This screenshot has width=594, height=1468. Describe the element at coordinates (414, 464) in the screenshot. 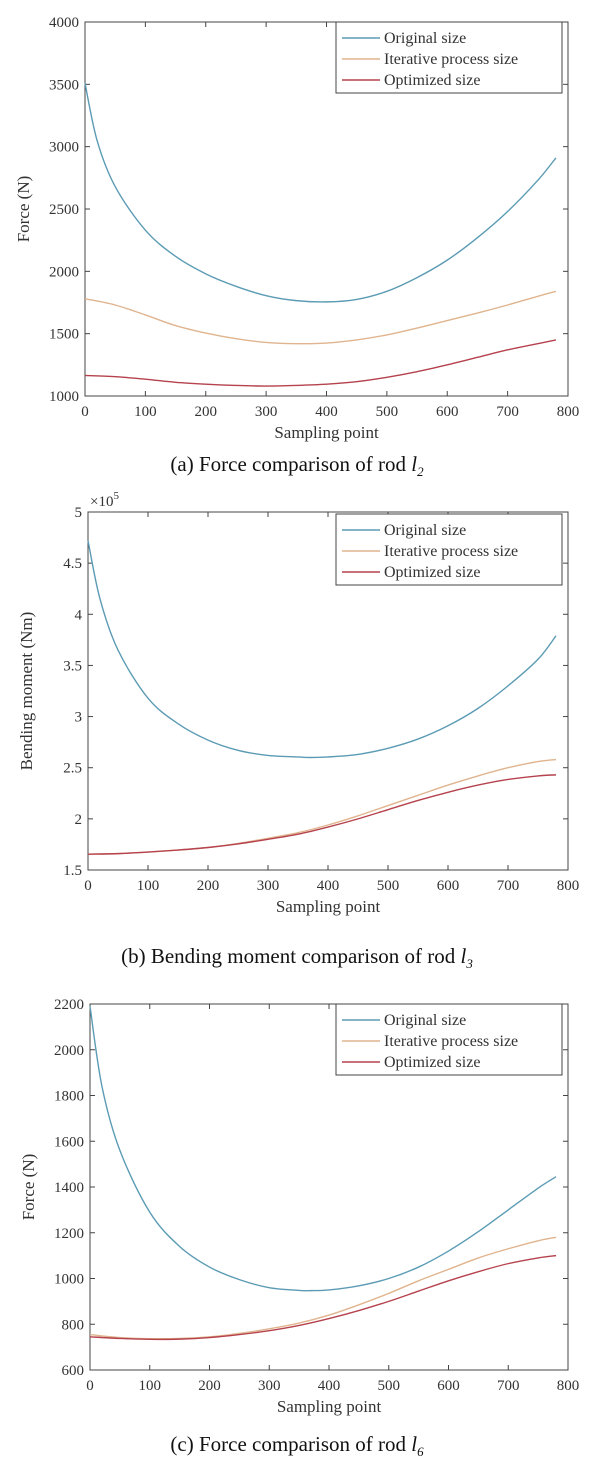

I see `caption-a-var: l` at that location.